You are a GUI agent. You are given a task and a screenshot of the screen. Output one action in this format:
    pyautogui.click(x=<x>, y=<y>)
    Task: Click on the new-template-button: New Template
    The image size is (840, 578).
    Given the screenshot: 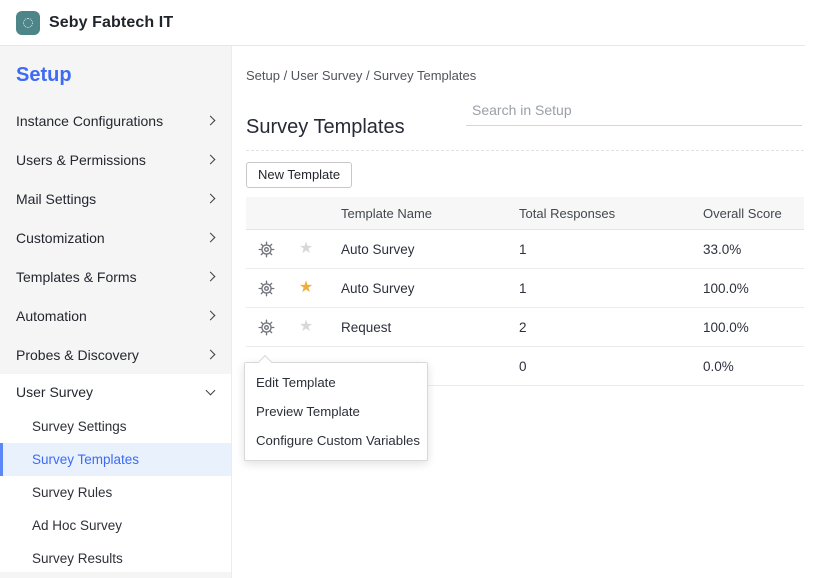 What is the action you would take?
    pyautogui.click(x=299, y=175)
    